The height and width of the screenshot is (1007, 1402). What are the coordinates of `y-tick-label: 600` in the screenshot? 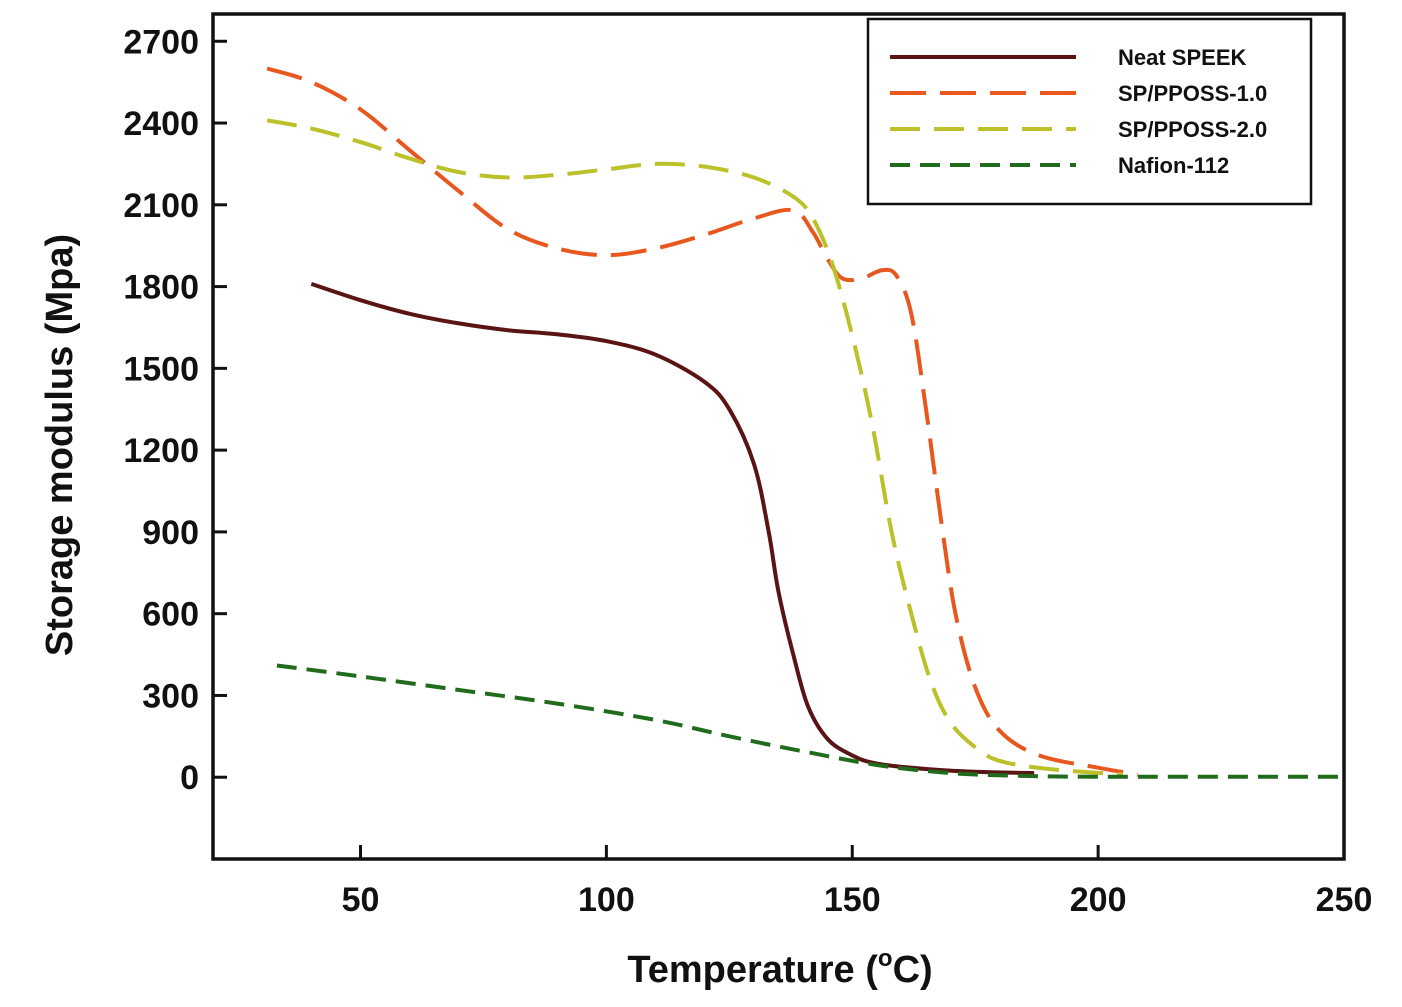 It's located at (170, 615).